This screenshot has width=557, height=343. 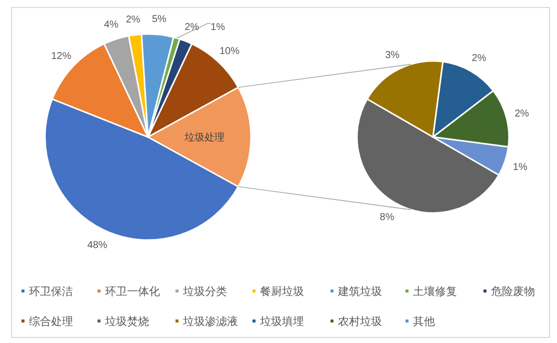 I want to click on legend-item: 土壤修复, so click(x=431, y=292).